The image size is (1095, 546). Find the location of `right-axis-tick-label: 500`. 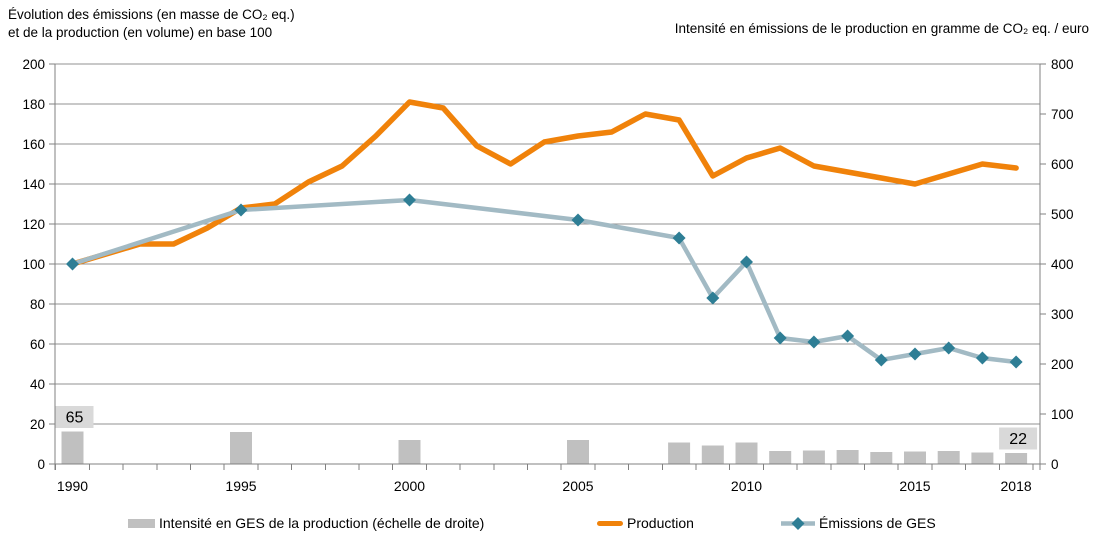

right-axis-tick-label: 500 is located at coordinates (1062, 214).